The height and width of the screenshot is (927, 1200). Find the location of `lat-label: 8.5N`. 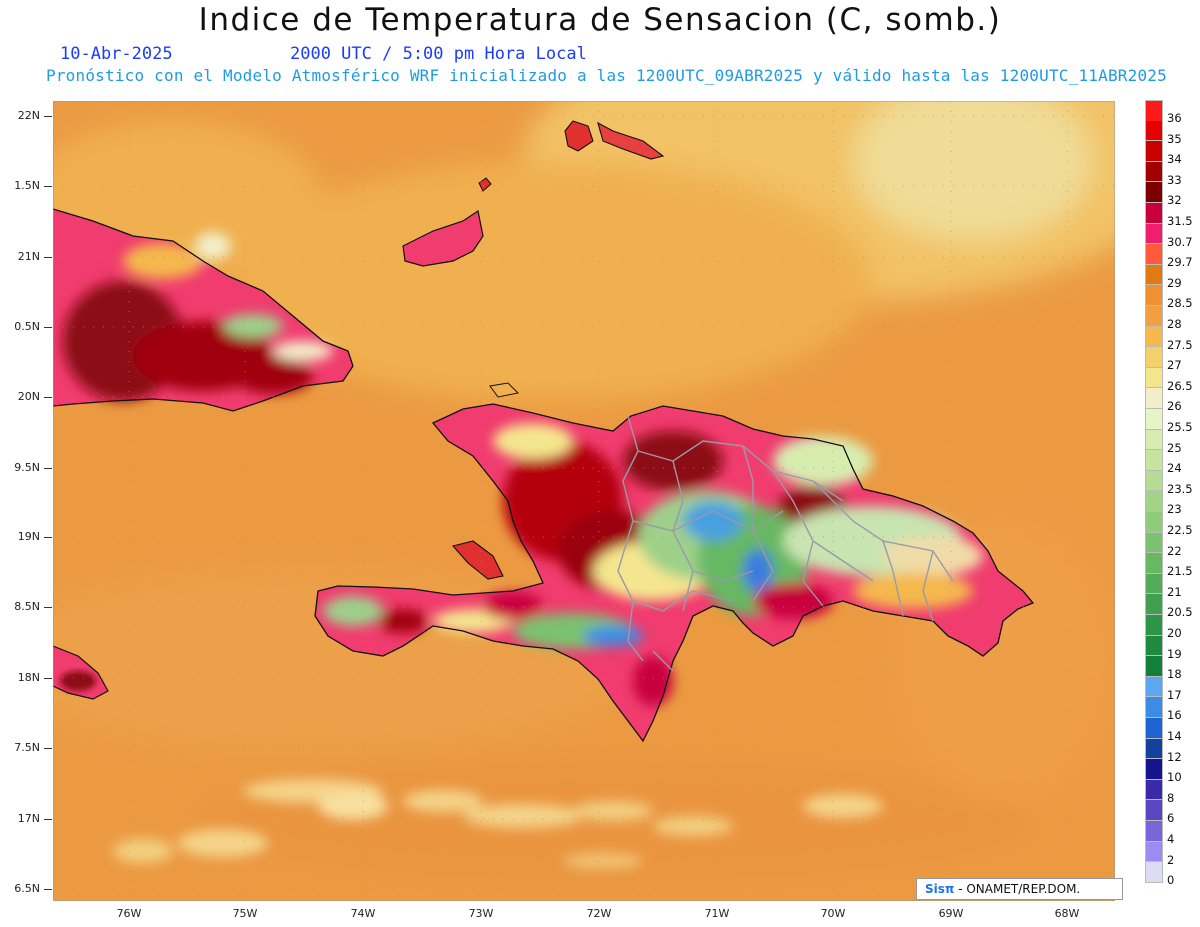

lat-label: 8.5N is located at coordinates (27, 606).